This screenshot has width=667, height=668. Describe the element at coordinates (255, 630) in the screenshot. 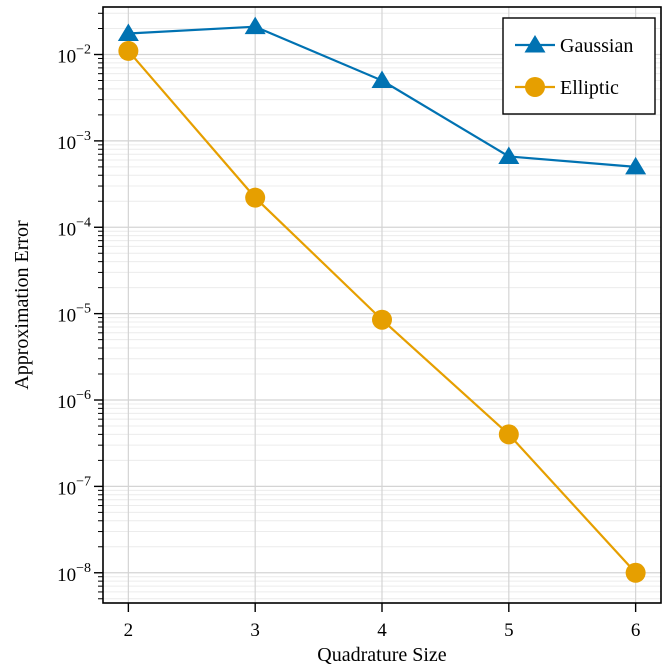

I see `x-tick-label: 3` at that location.